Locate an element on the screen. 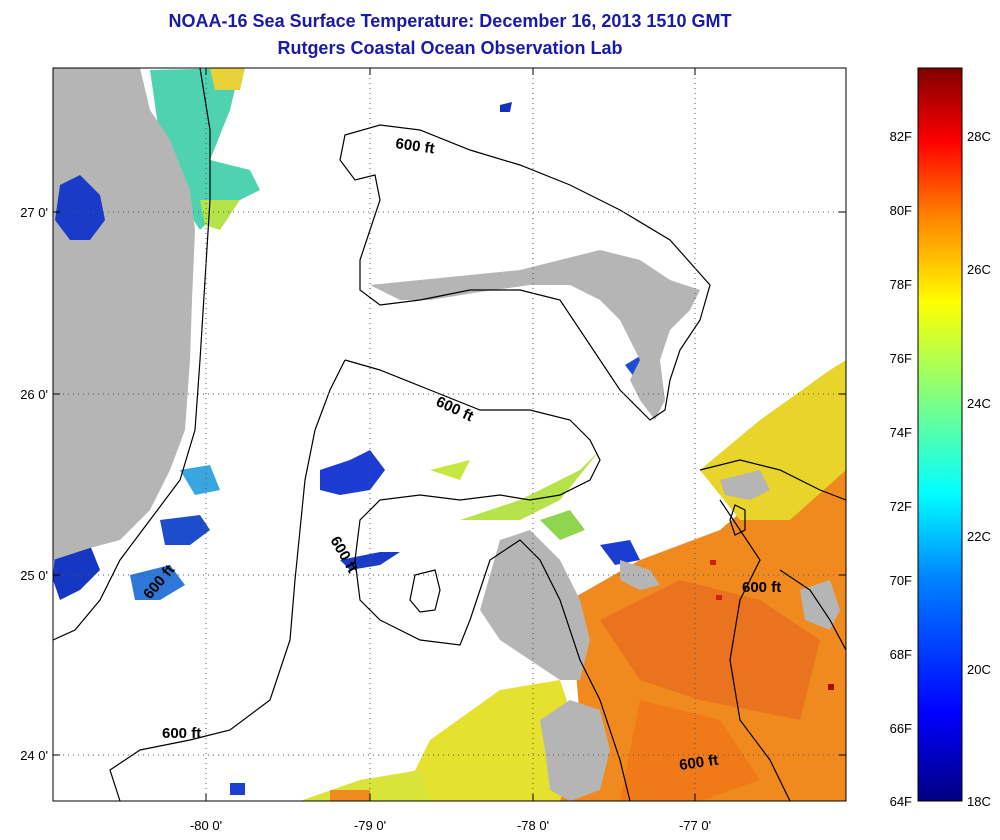  contour-west is located at coordinates (227, 580).